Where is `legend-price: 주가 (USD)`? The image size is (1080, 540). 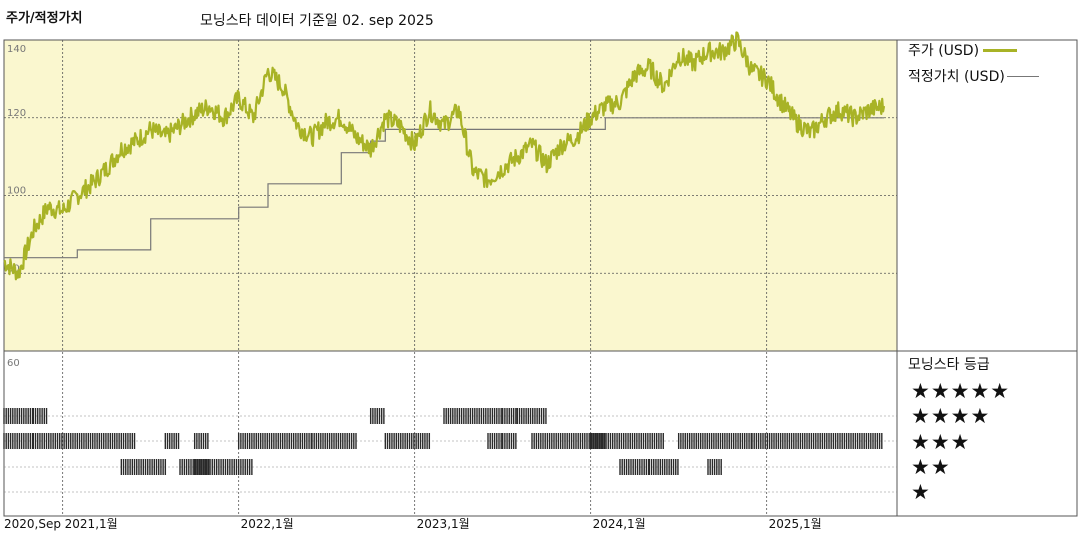 legend-price: 주가 (USD) is located at coordinates (963, 50).